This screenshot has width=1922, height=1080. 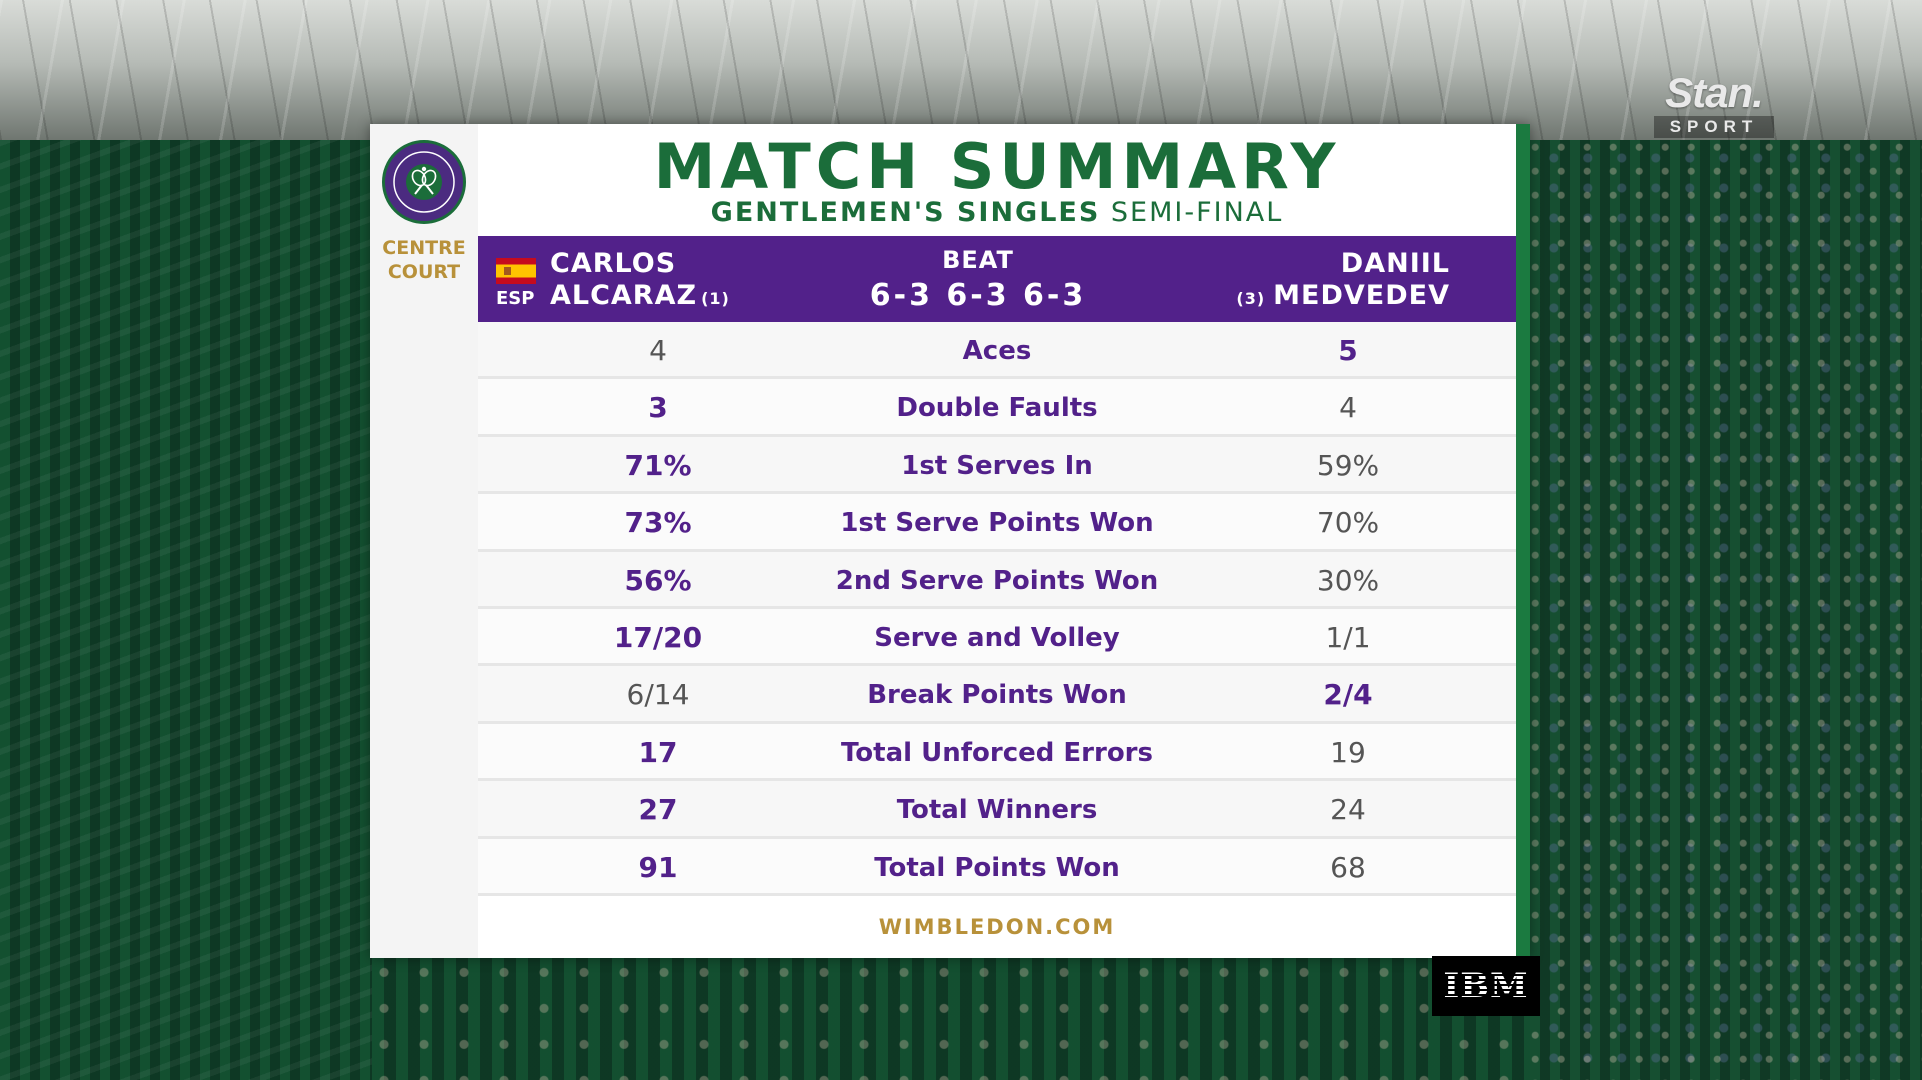 I want to click on stat-label: Total Unforced Errors, so click(x=997, y=752).